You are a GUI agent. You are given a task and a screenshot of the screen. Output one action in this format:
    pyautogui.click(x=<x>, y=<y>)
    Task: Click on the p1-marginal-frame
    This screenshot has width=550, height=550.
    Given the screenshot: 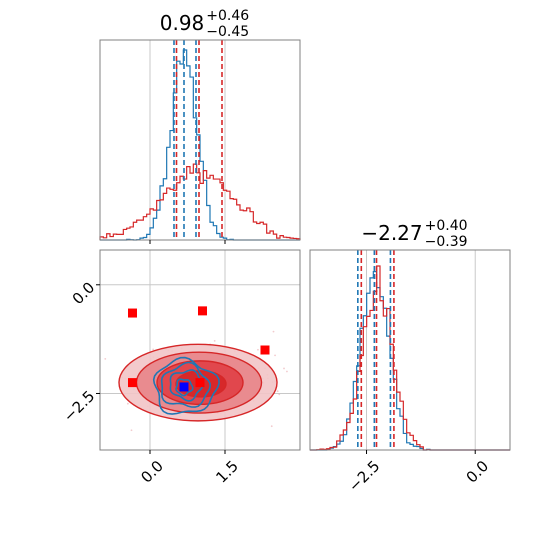 What is the action you would take?
    pyautogui.click(x=200, y=140)
    